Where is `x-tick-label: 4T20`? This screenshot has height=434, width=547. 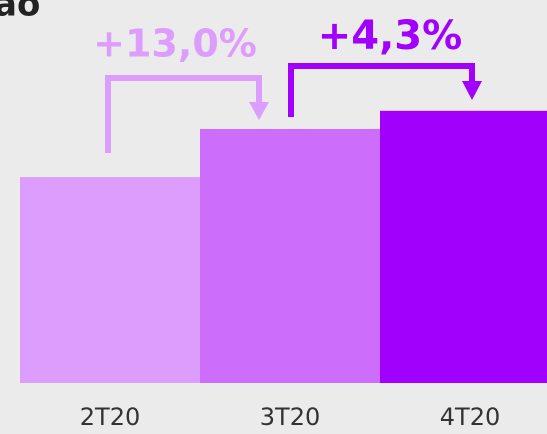 x-tick-label: 4T20 is located at coordinates (470, 417).